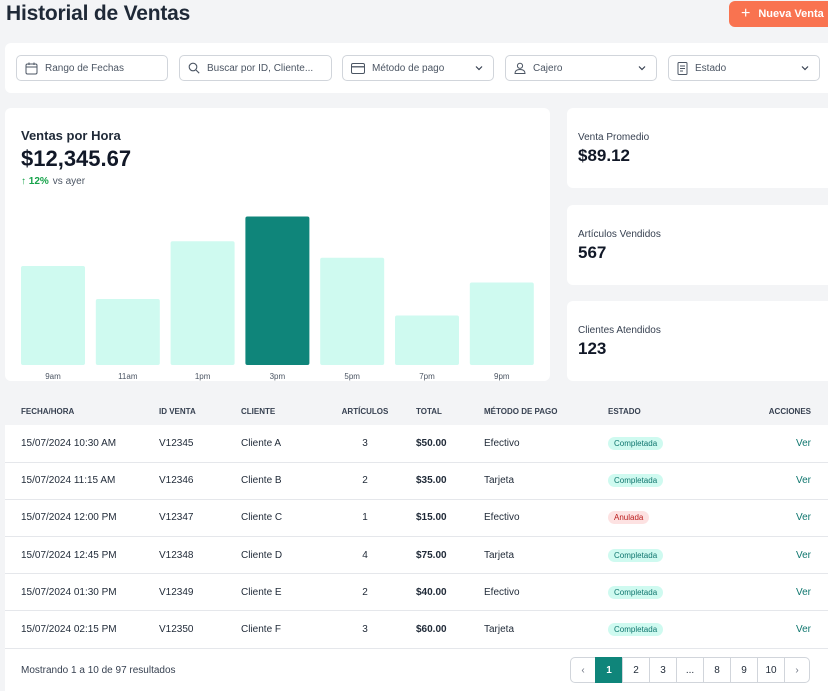 Image resolution: width=828 pixels, height=691 pixels. I want to click on status-select: Estado, so click(744, 68).